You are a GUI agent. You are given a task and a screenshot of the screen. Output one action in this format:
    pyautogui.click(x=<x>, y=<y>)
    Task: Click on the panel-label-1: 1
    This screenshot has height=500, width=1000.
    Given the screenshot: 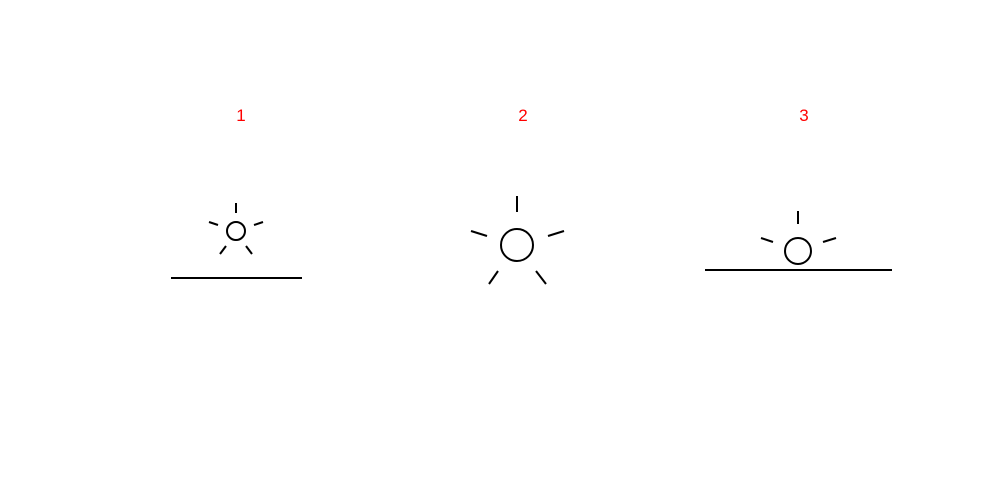 What is the action you would take?
    pyautogui.click(x=240, y=115)
    